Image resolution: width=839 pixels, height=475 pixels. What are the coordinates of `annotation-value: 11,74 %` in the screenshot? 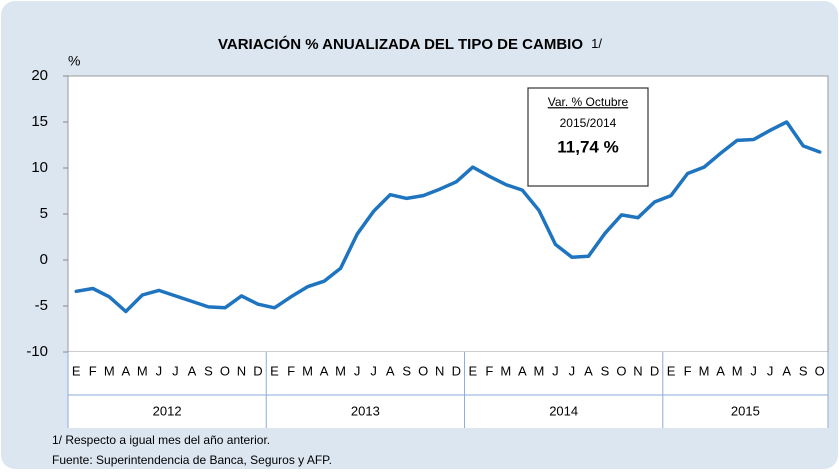 It's located at (587, 146).